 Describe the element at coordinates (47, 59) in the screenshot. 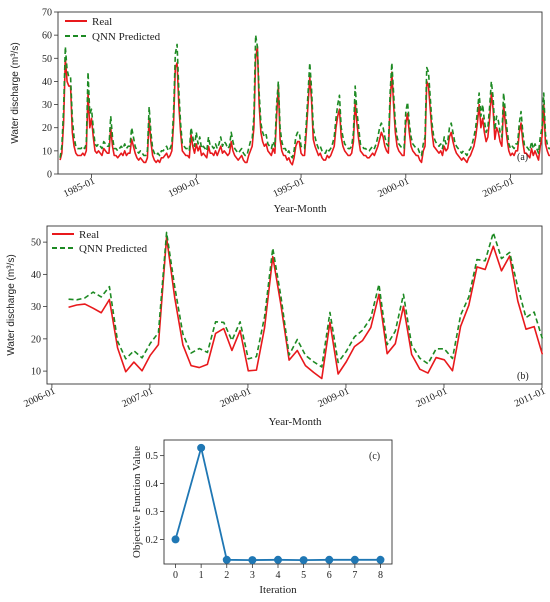

I see `panel-a-ytick-label: 50` at that location.